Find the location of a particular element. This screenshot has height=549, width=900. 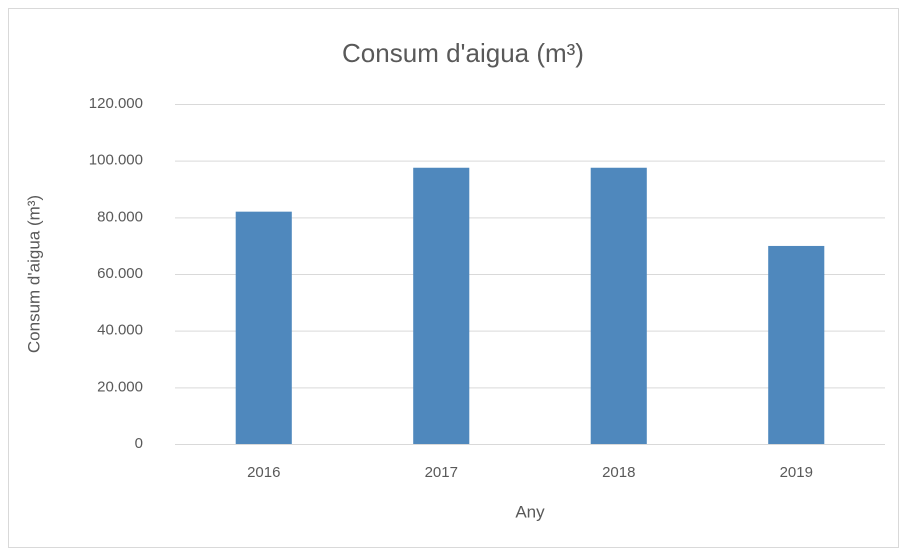

x-tick-label: 2018 is located at coordinates (618, 472).